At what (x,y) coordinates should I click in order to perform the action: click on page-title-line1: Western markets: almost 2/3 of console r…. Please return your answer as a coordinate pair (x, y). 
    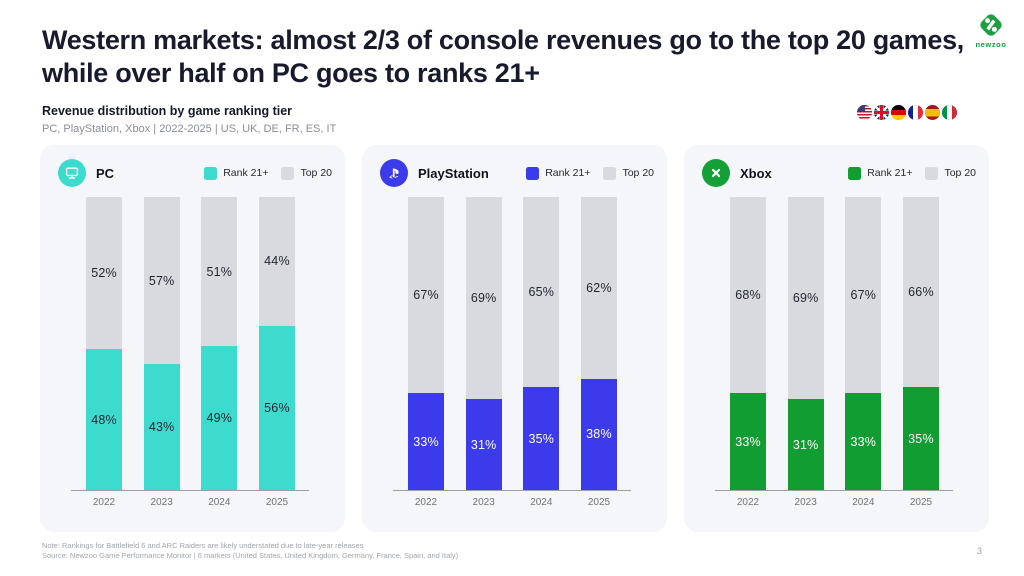
    Looking at the image, I should click on (503, 40).